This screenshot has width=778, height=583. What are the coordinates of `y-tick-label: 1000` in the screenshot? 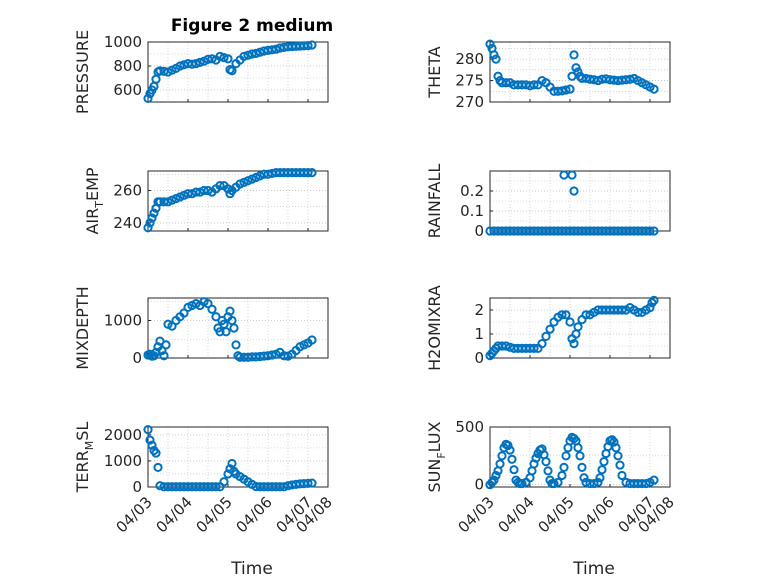 It's located at (123, 321).